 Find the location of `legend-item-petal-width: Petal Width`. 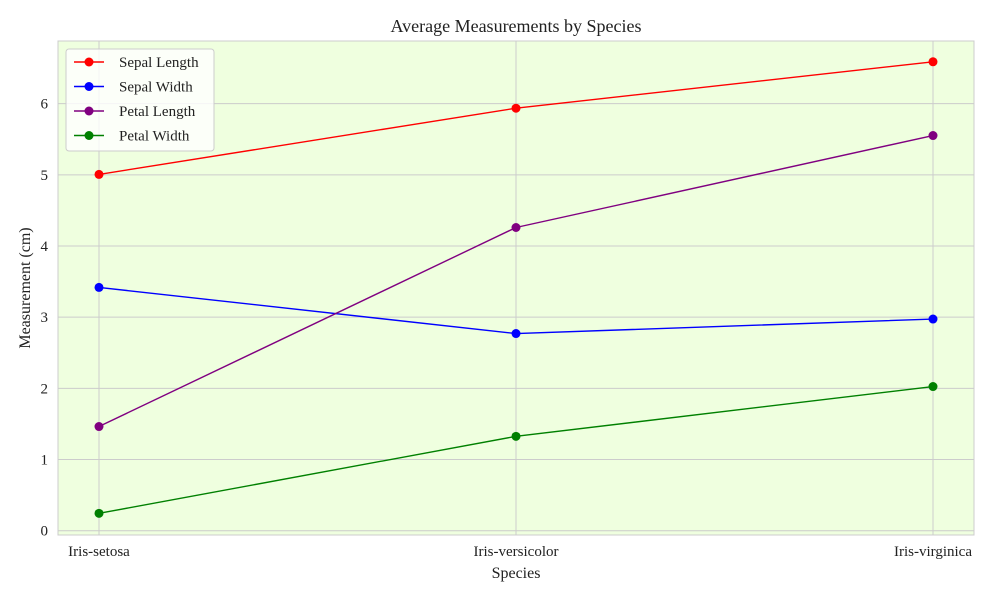

legend-item-petal-width: Petal Width is located at coordinates (132, 137).